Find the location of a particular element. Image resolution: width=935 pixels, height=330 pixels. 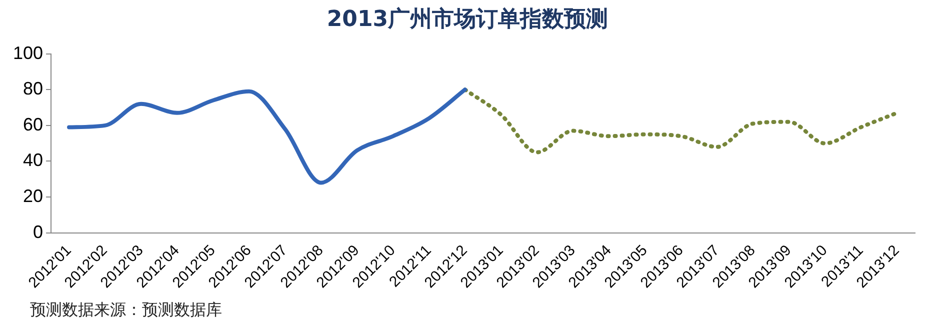

y-tick-label: 100 is located at coordinates (28, 52).